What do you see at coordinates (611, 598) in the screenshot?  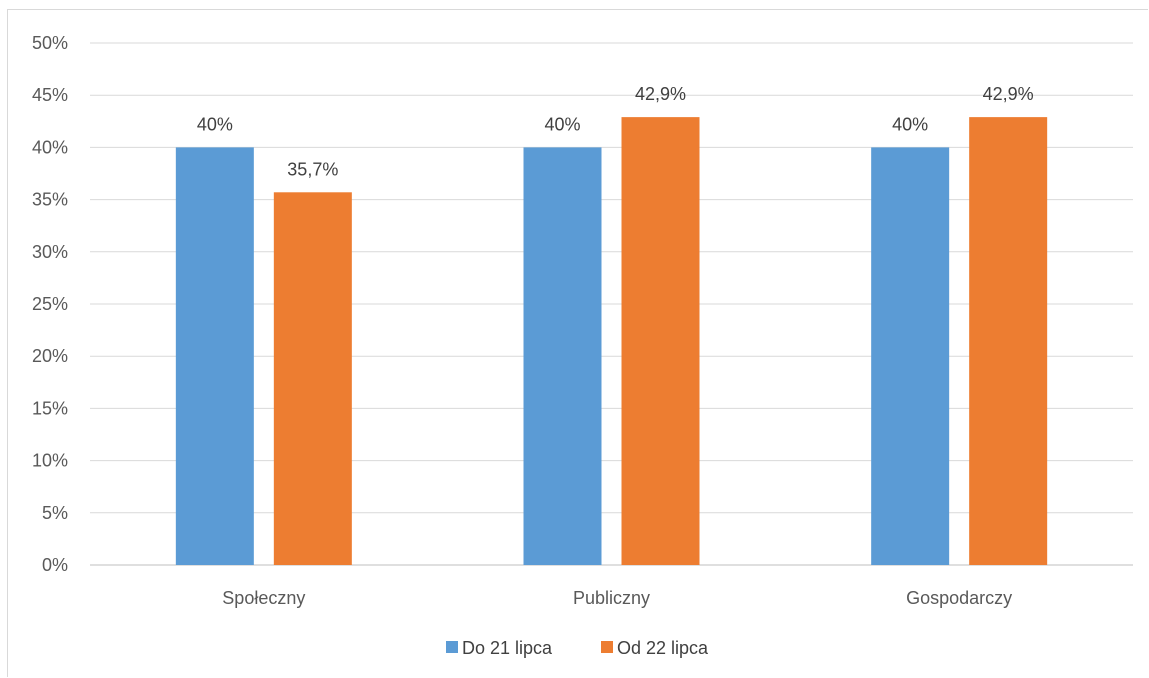 I see `x-tick-label: Publiczny` at bounding box center [611, 598].